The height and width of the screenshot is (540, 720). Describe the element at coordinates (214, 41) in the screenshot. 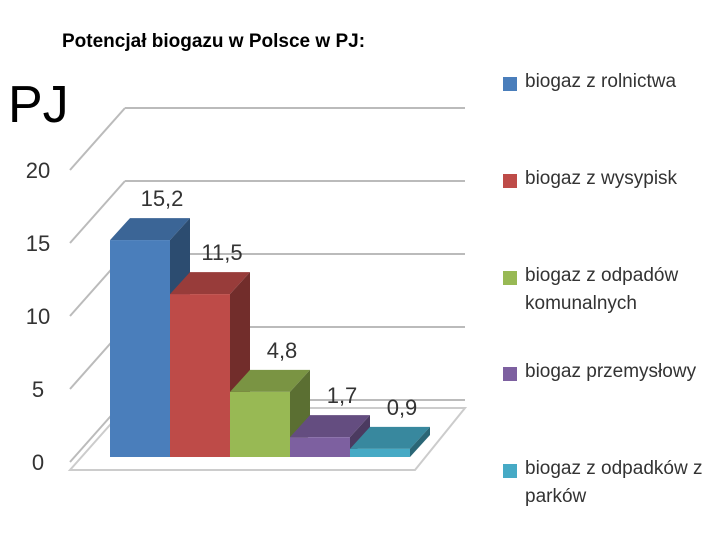

I see `chart-title: Potencjał biogazu w Polsce w PJ:` at that location.